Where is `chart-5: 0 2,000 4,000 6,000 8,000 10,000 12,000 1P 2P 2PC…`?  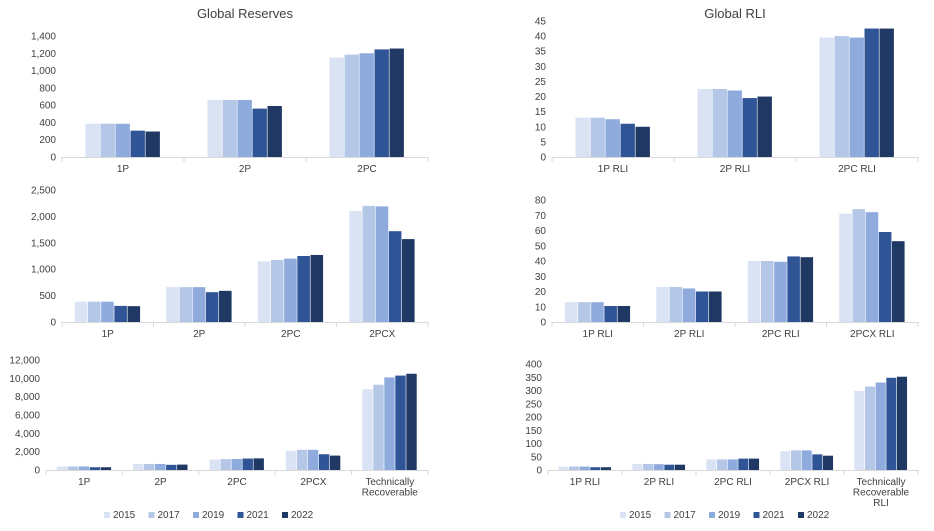 chart-5: 0 2,000 4,000 6,000 8,000 10,000 12,000 1P 2P 2PC… is located at coordinates (219, 427).